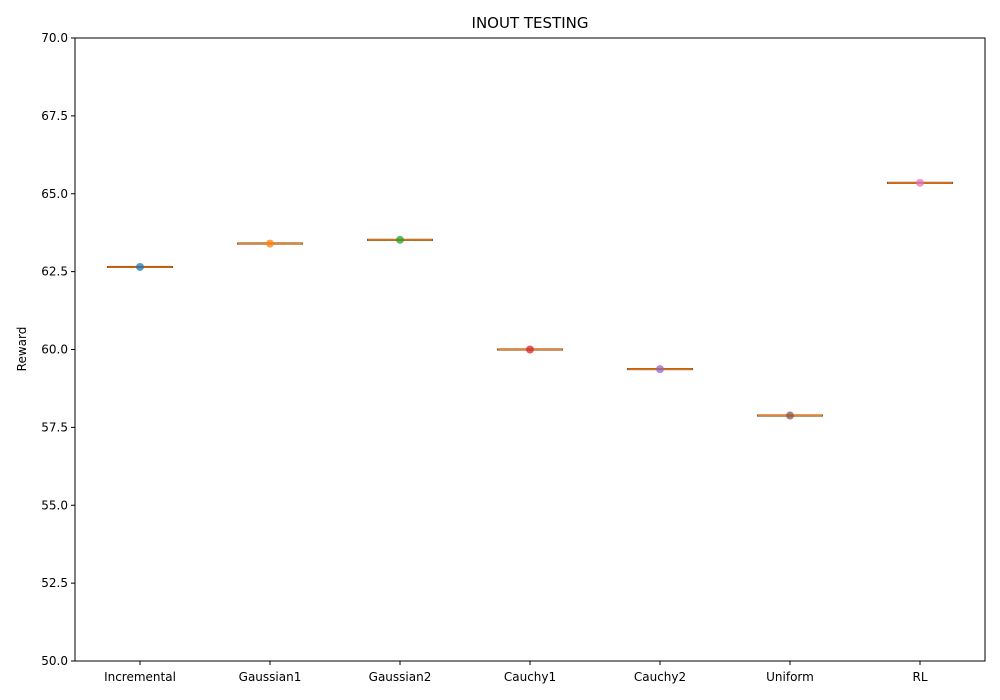 The width and height of the screenshot is (1000, 700). What do you see at coordinates (140, 677) in the screenshot?
I see `x-tick-label: Incremental` at bounding box center [140, 677].